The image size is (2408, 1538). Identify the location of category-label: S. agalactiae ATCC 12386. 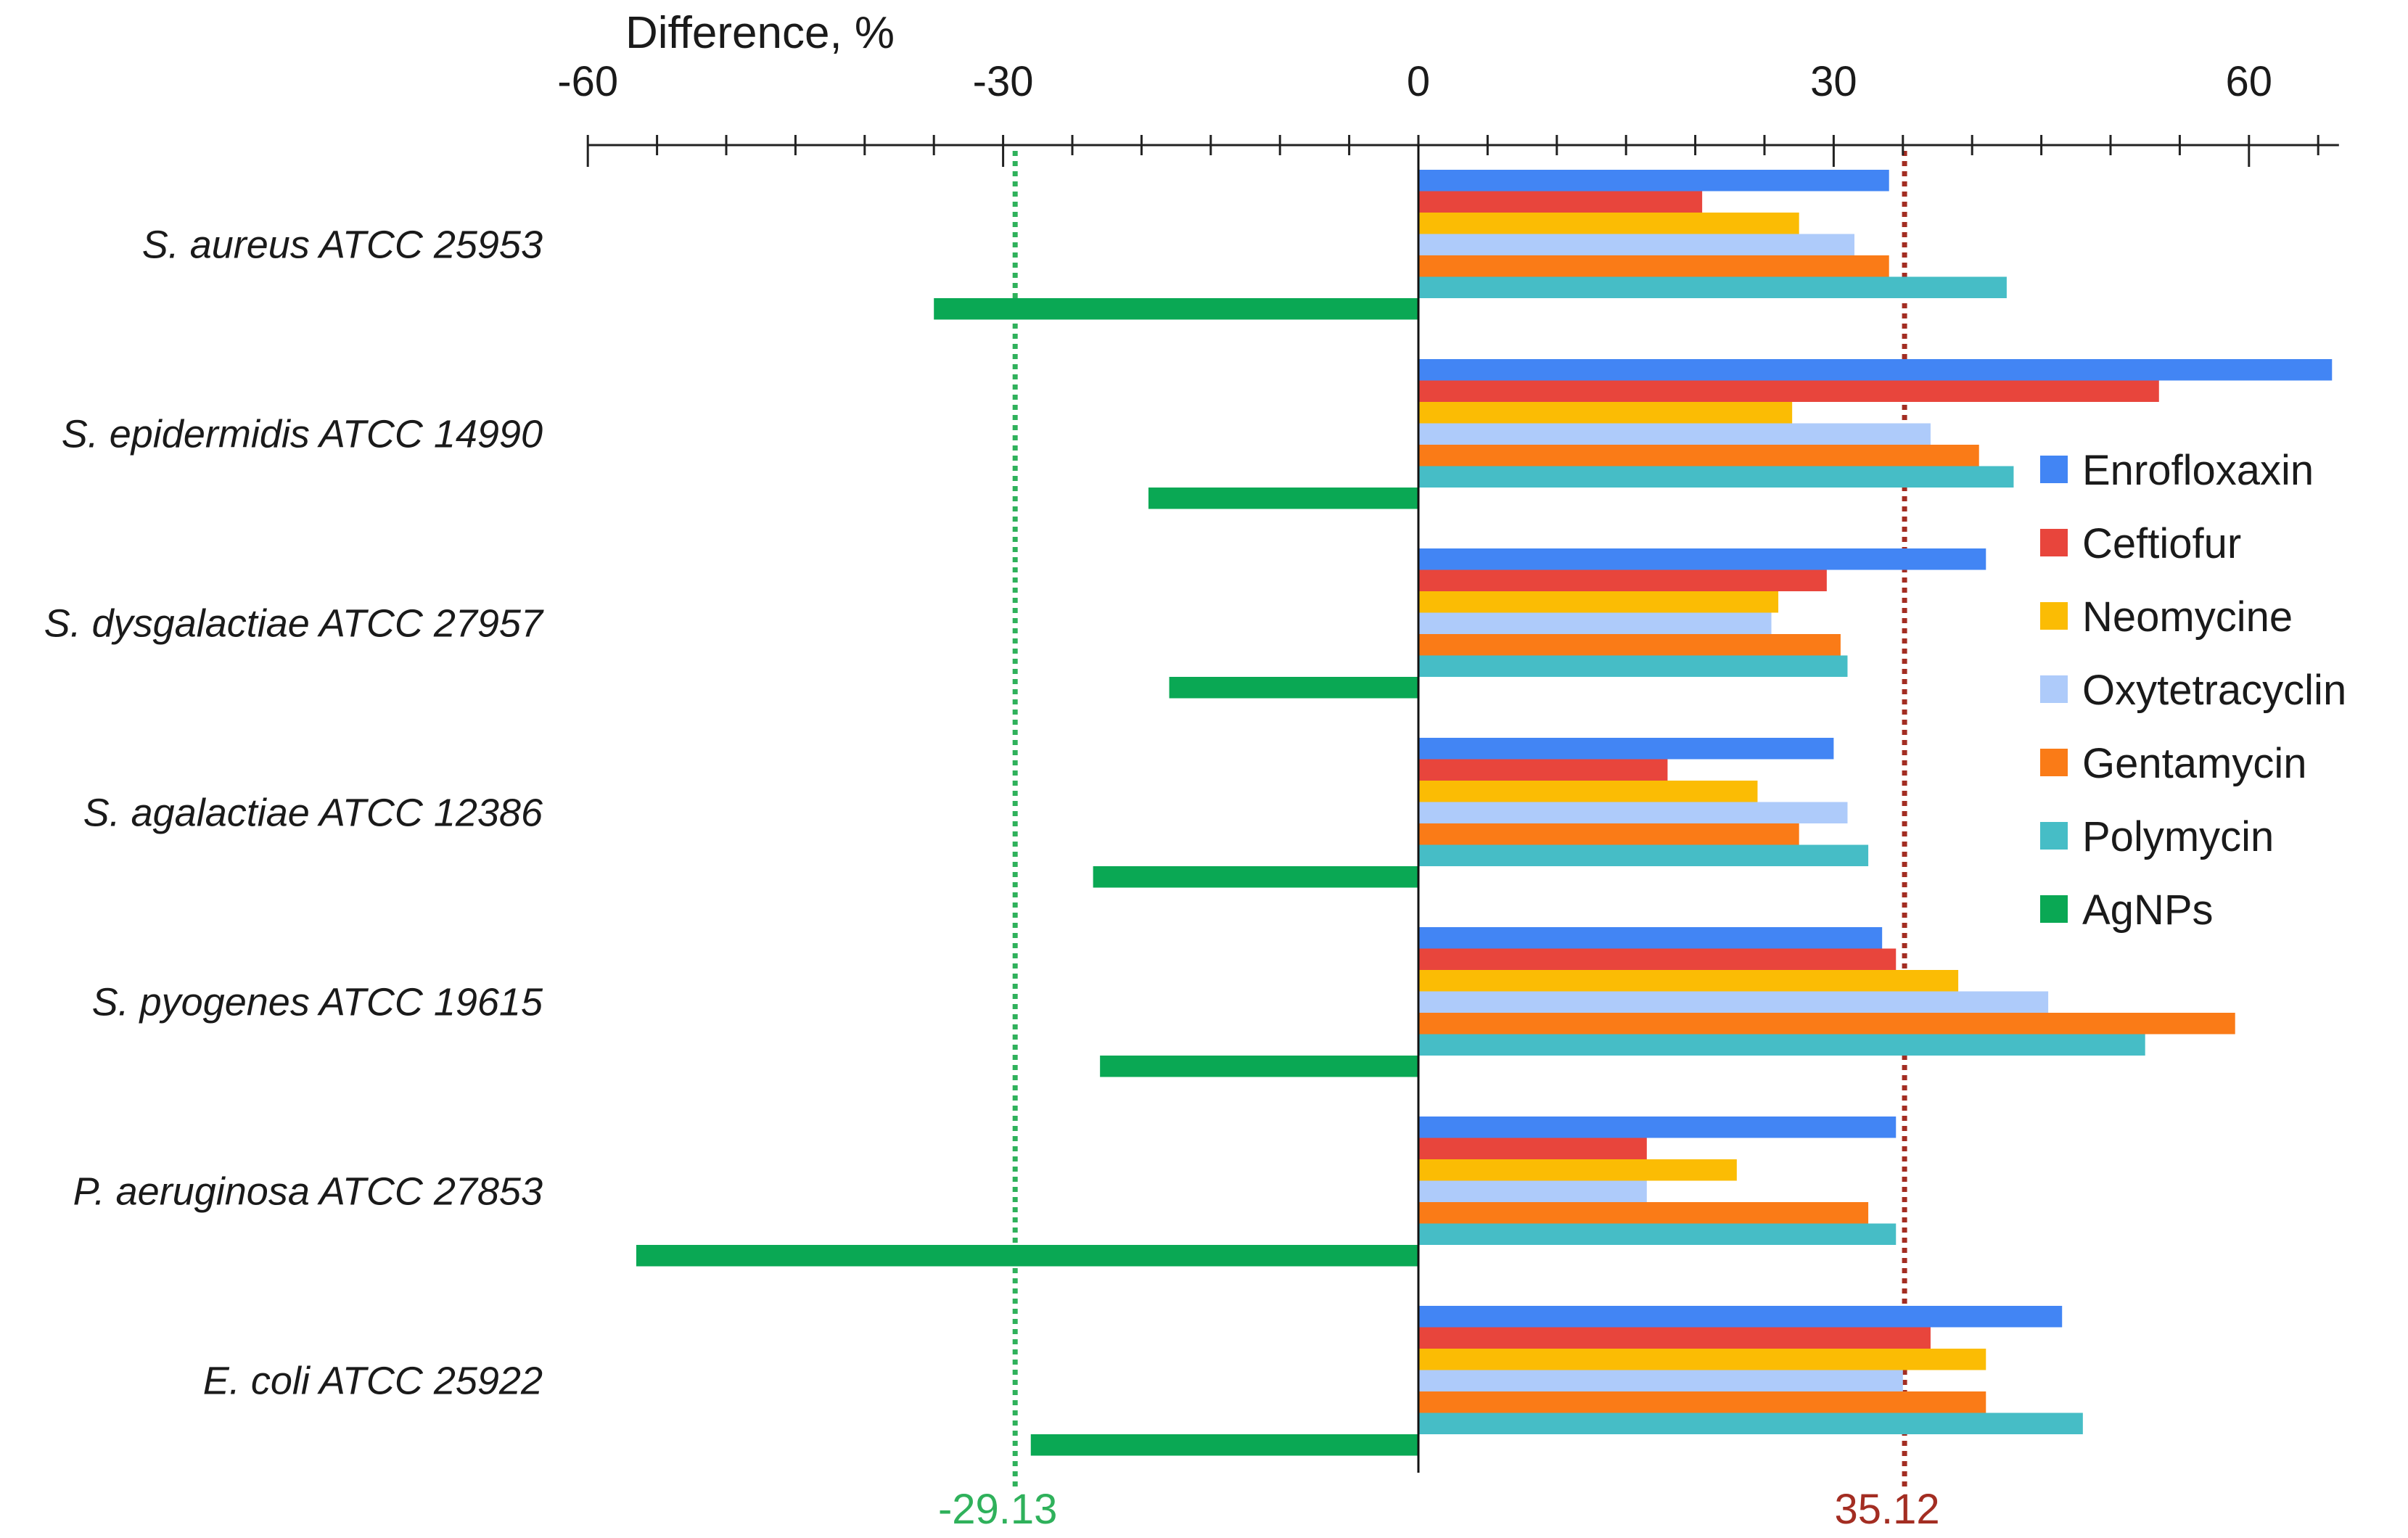
(313, 812).